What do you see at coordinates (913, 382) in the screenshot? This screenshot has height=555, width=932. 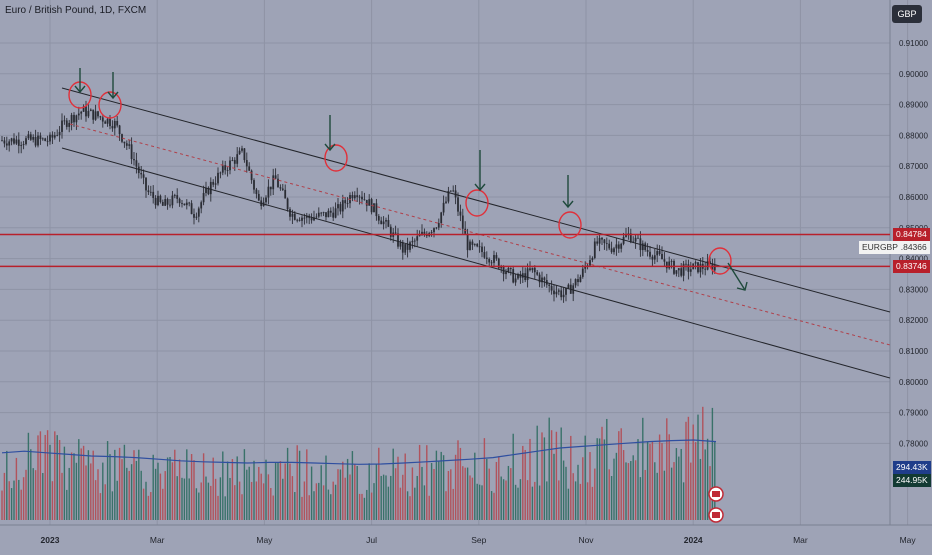 I see `y-tick-label: 0.80000` at bounding box center [913, 382].